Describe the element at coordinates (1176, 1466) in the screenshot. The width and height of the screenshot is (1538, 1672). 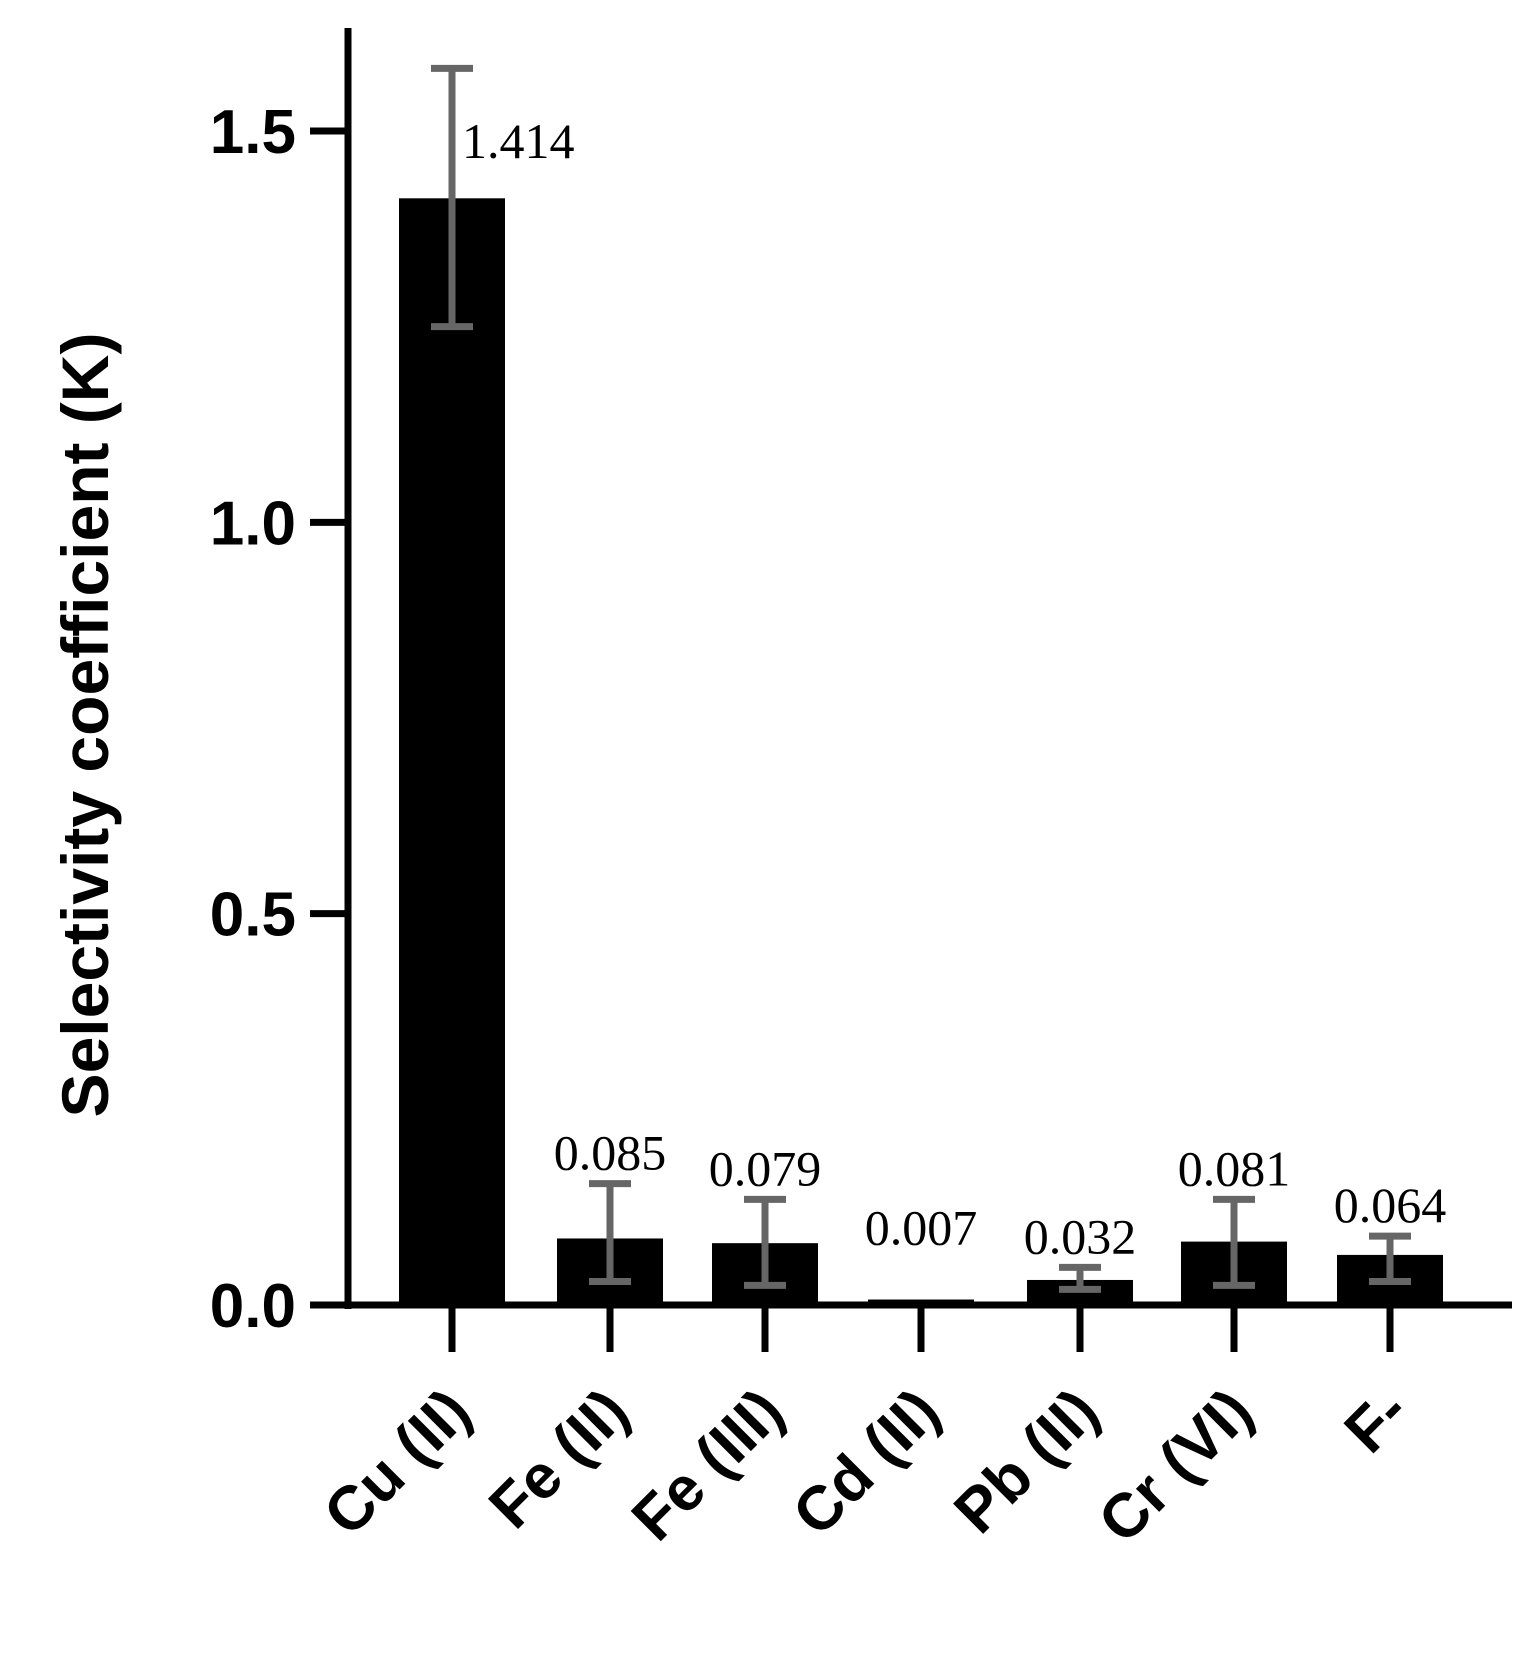
I see `x-tick-label: Cr (VI)` at that location.